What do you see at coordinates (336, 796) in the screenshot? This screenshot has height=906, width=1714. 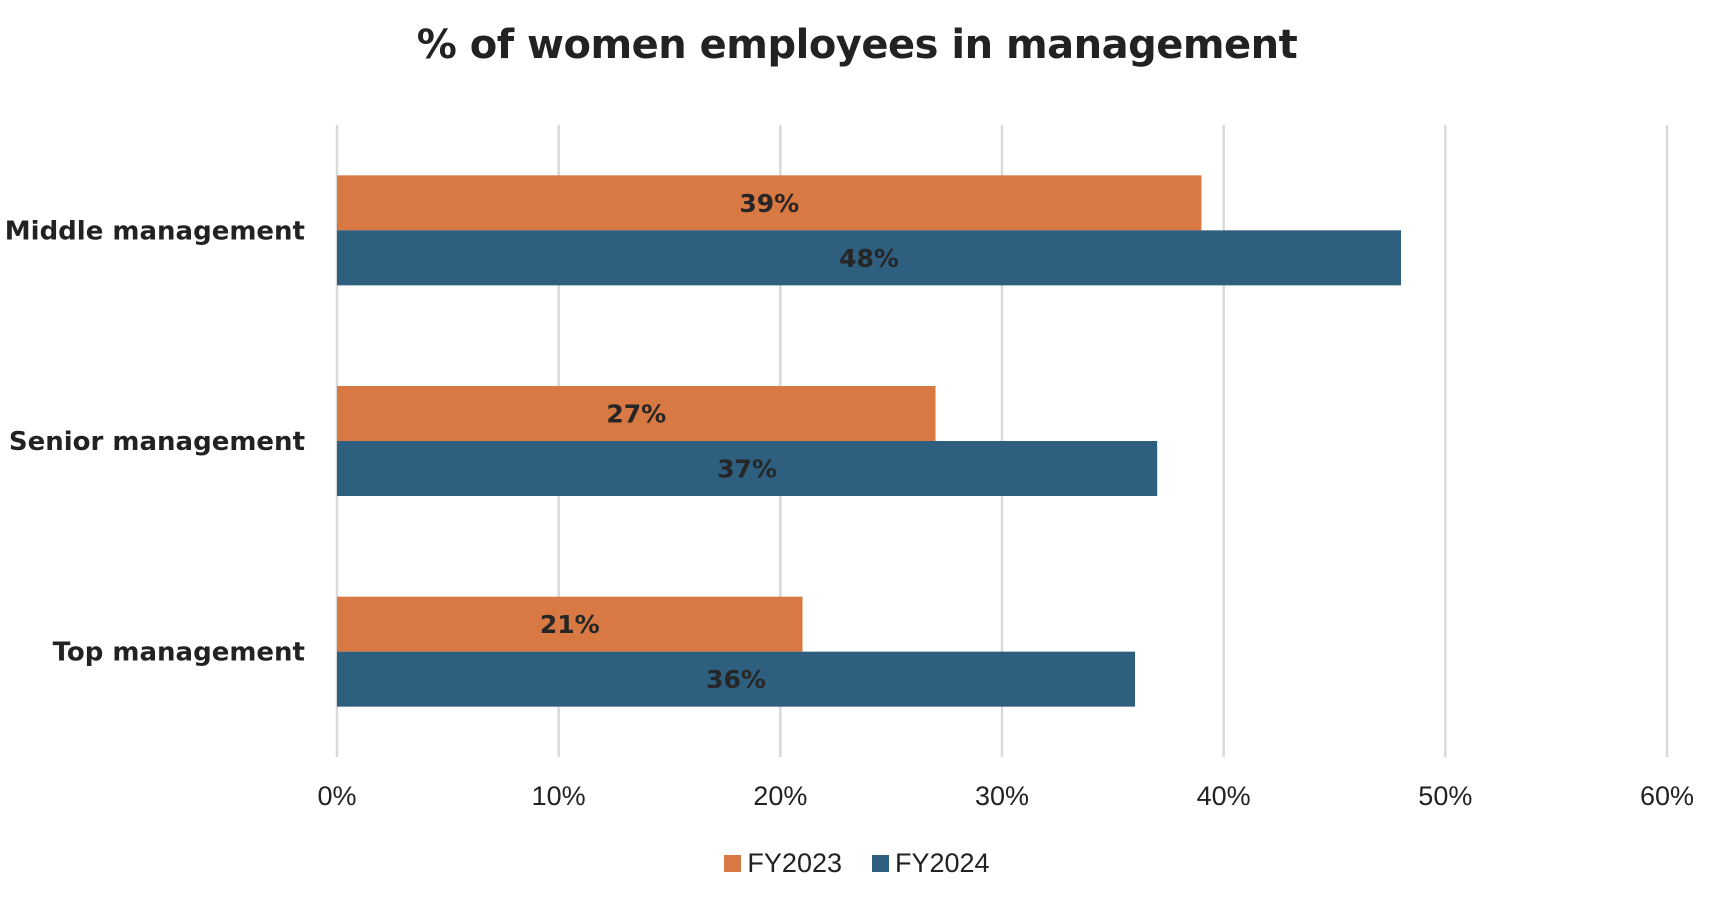 I see `x-tick-label: 0%` at bounding box center [336, 796].